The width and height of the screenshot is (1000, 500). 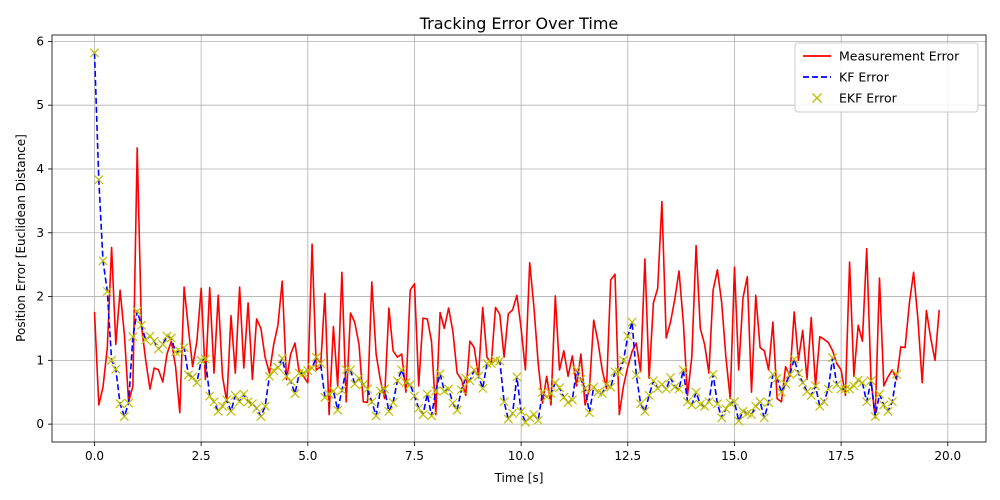 I want to click on legend: Measurement Error KF Error EKF Error, so click(x=886, y=77).